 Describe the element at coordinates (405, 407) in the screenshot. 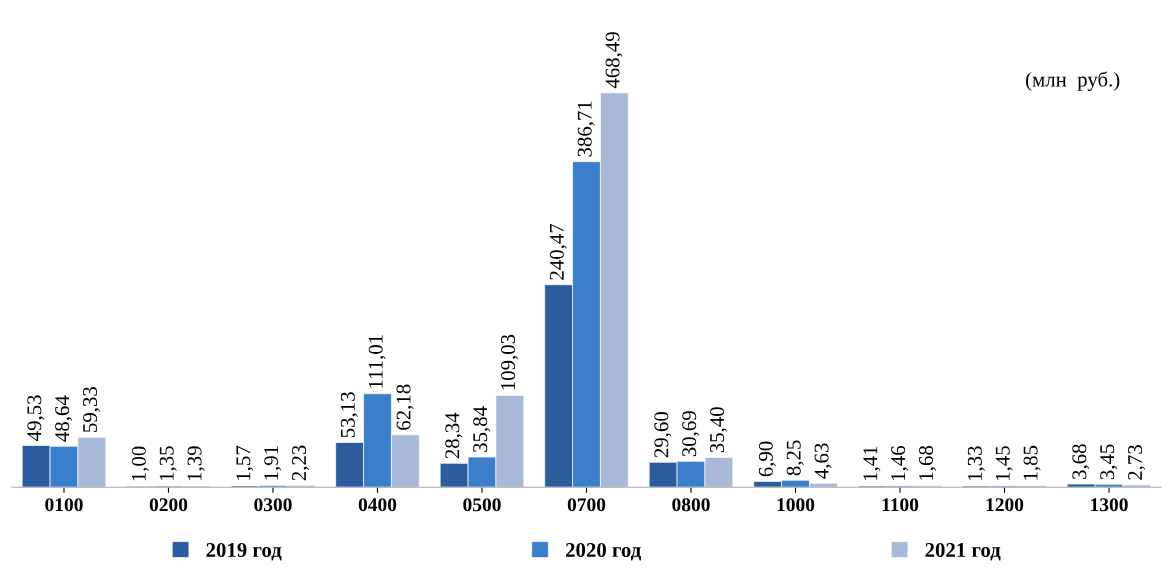

I see `data-label: 62,18` at that location.